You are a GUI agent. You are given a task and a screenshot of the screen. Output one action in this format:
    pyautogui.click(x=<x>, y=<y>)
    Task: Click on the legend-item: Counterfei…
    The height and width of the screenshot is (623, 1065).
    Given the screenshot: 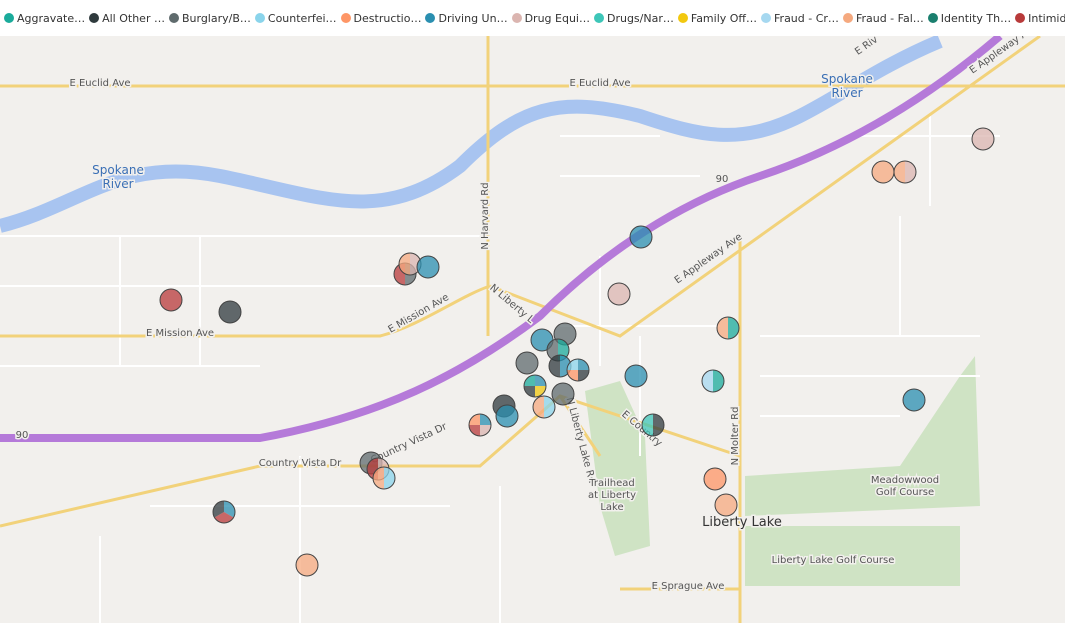 What is the action you would take?
    pyautogui.click(x=295, y=18)
    